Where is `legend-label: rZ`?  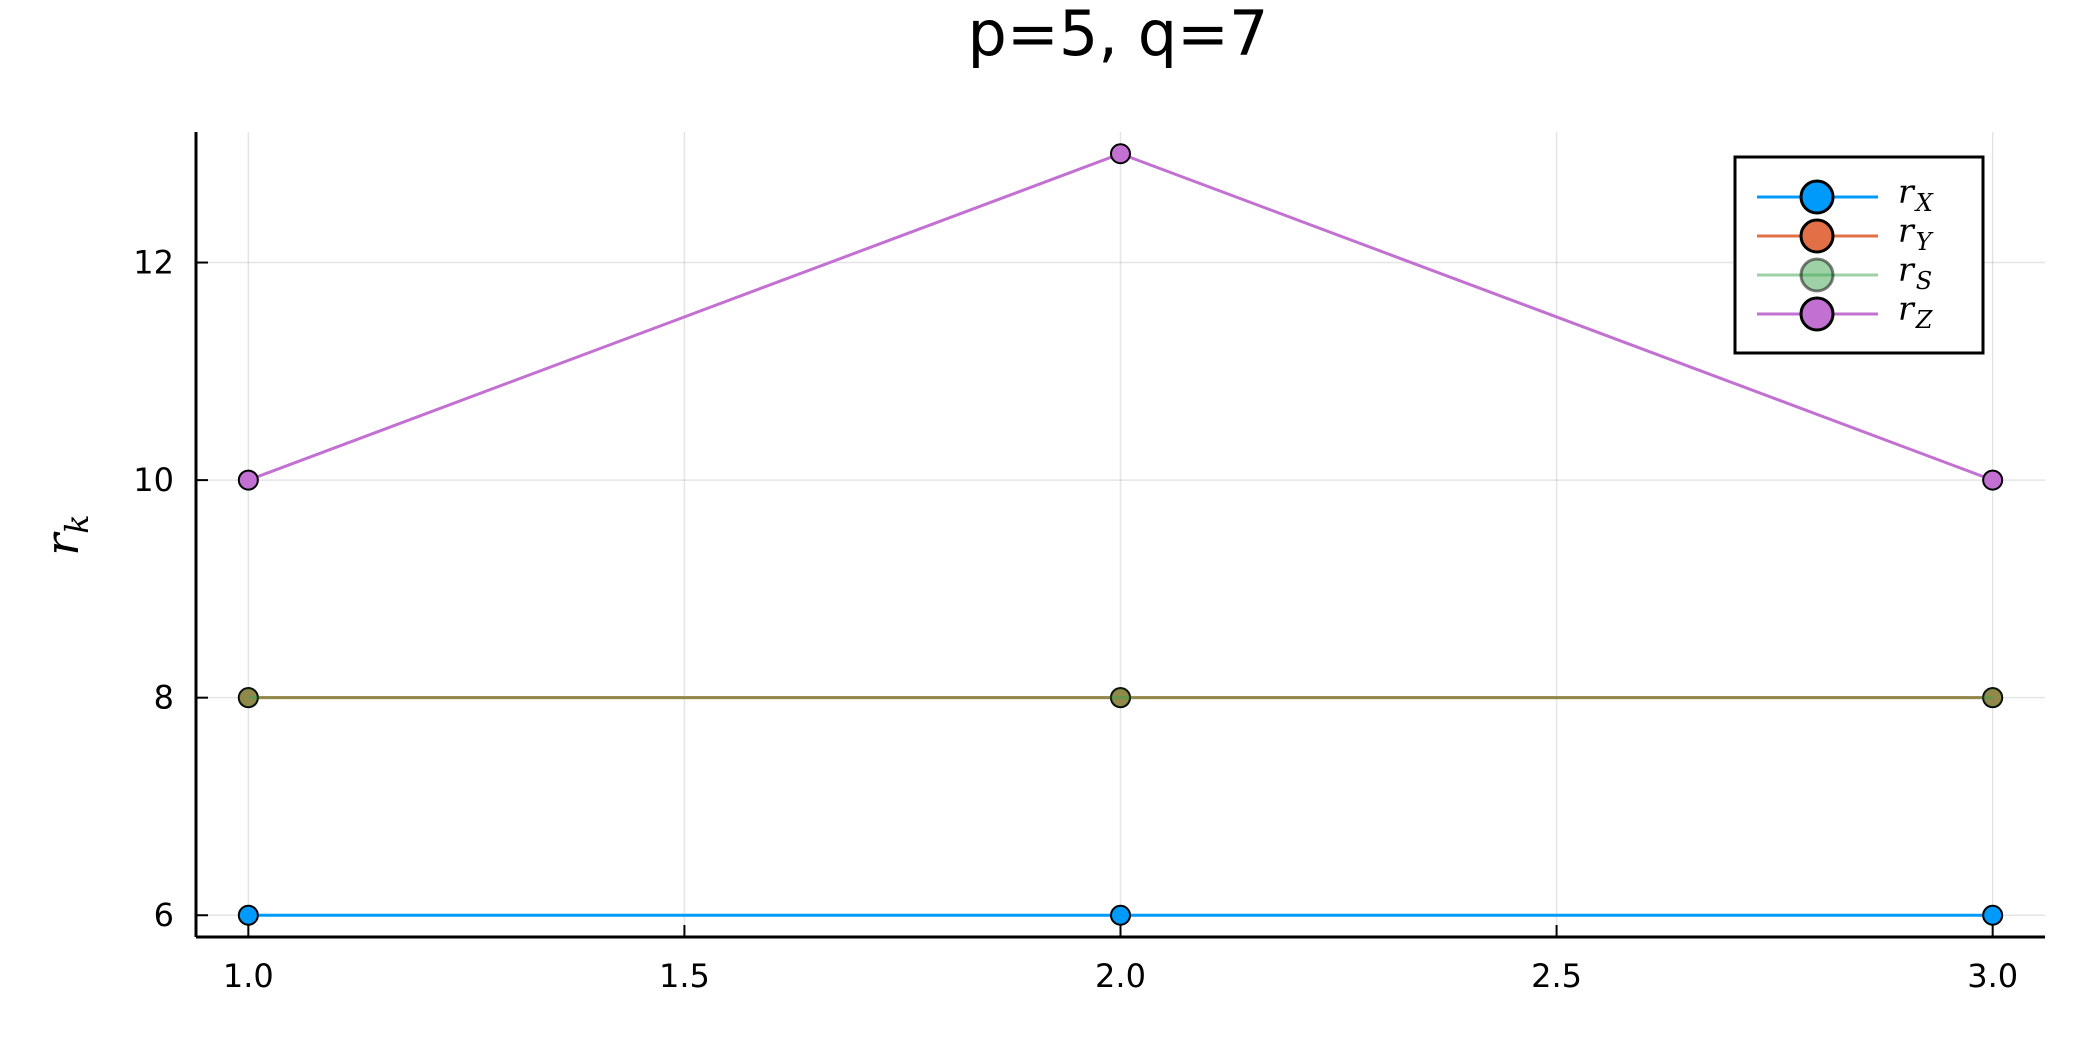
legend-label: rZ is located at coordinates (1916, 311).